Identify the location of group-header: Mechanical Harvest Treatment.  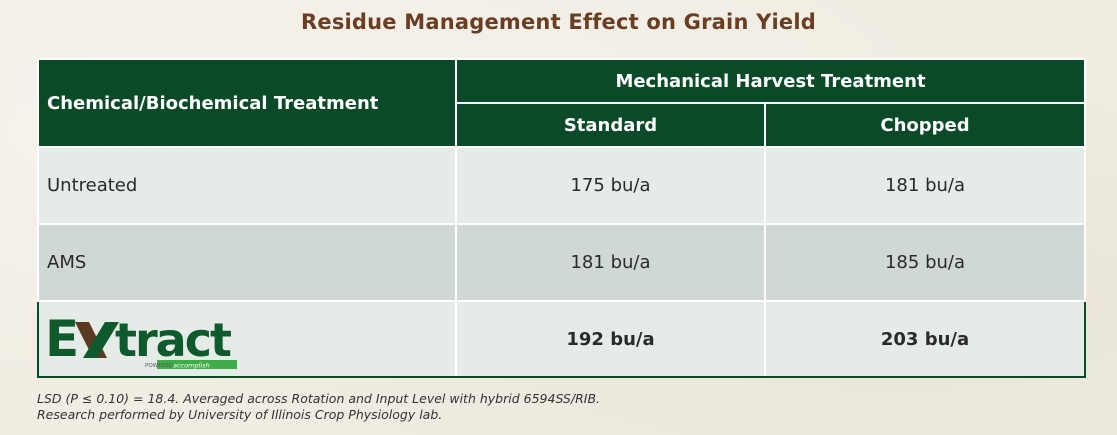
(770, 81).